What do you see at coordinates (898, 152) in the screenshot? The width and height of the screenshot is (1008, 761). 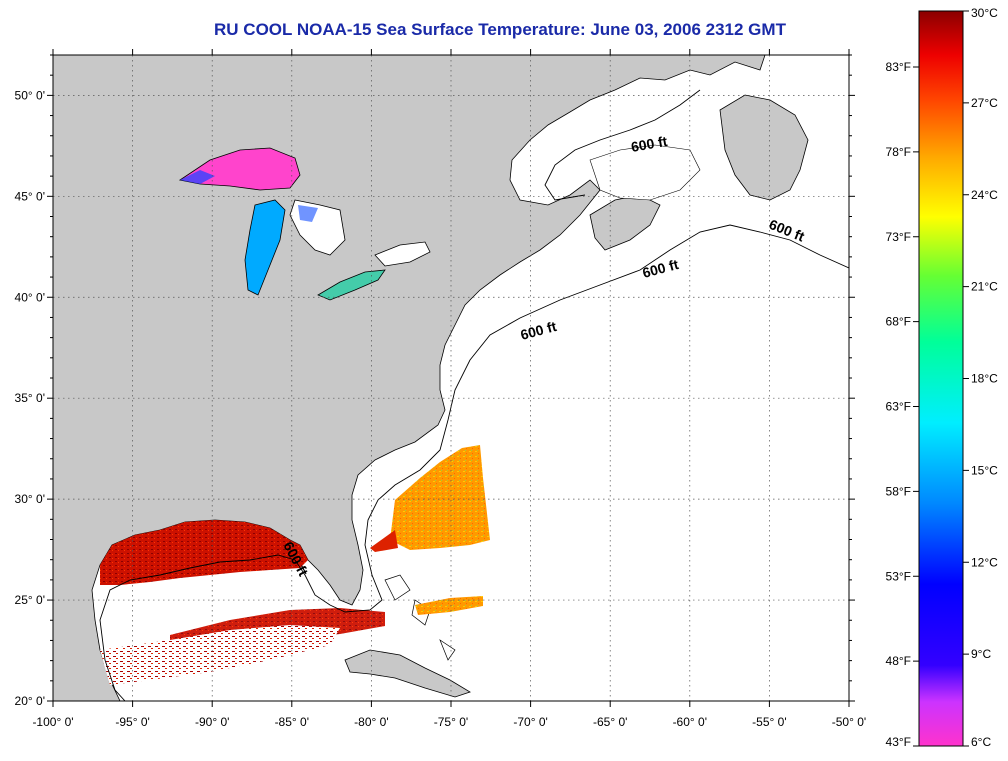 I see `fahrenheit-label: 78°F` at bounding box center [898, 152].